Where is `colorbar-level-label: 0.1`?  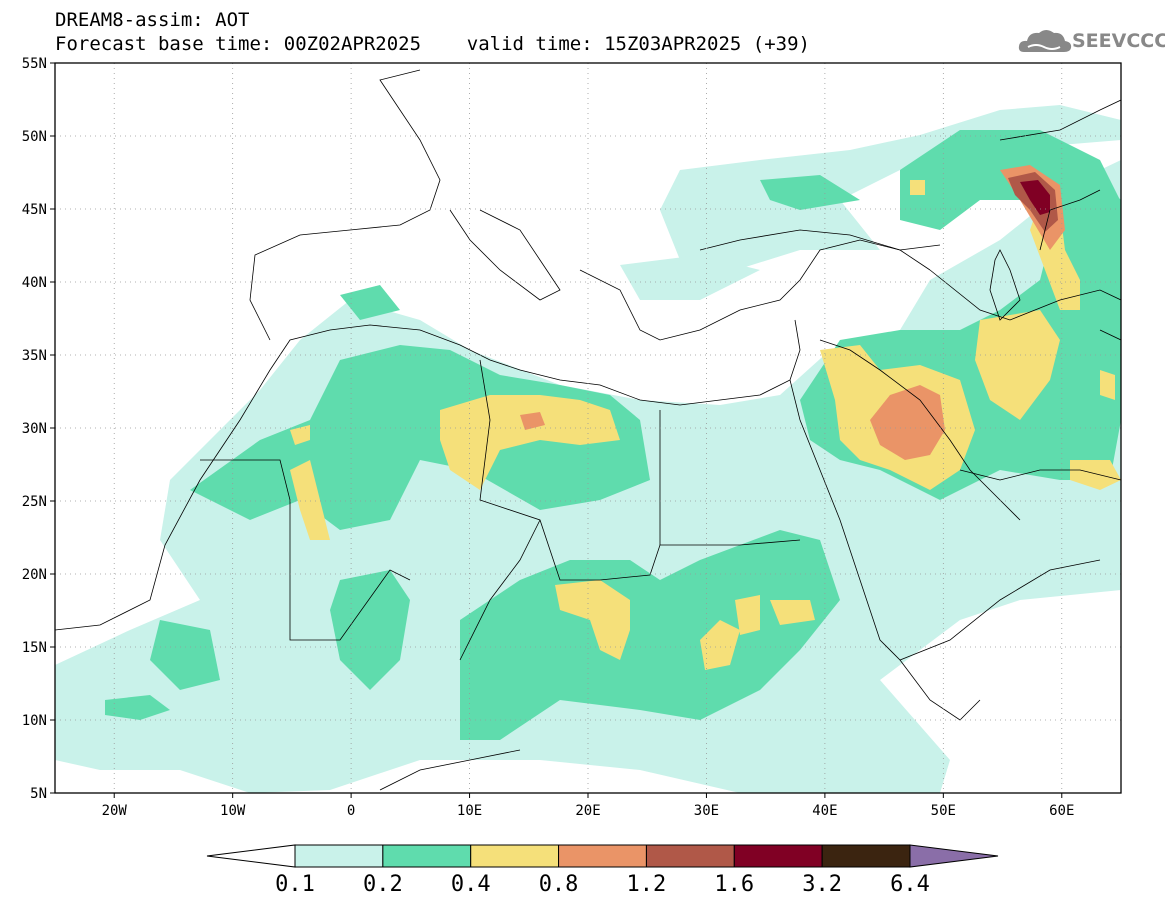
colorbar-level-label: 0.1 is located at coordinates (295, 884).